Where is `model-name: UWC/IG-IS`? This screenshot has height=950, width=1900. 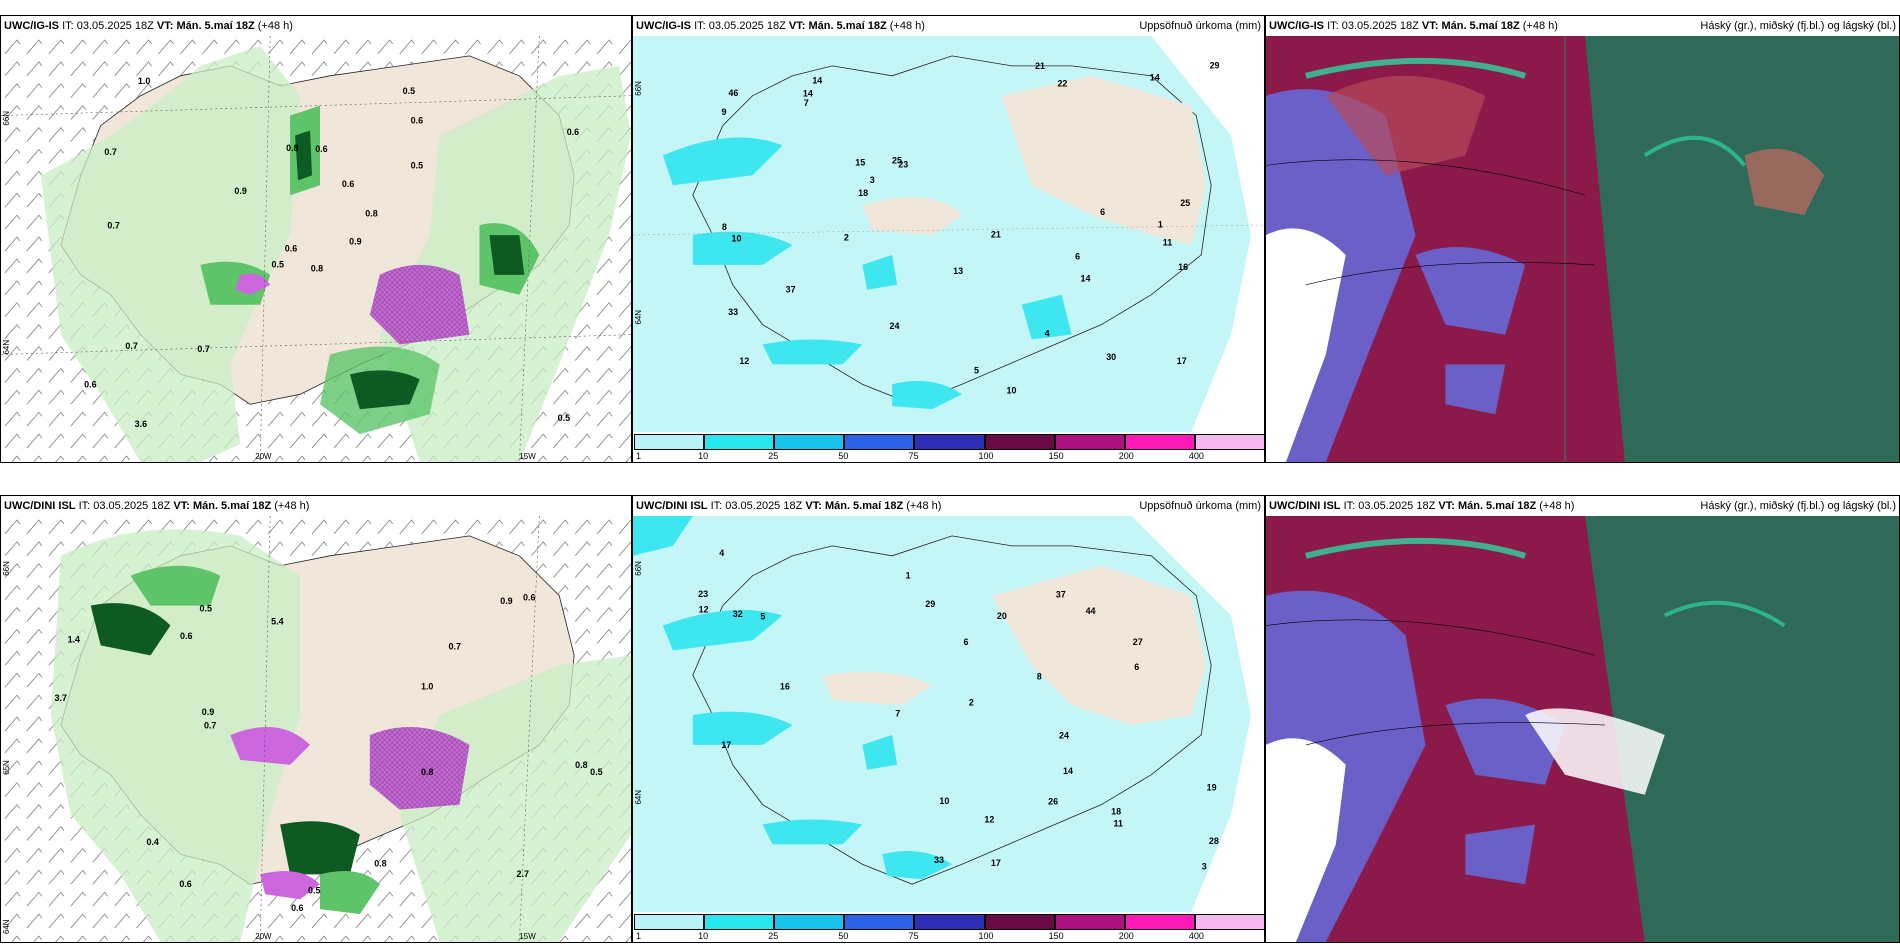
model-name: UWC/IG-IS is located at coordinates (31, 26).